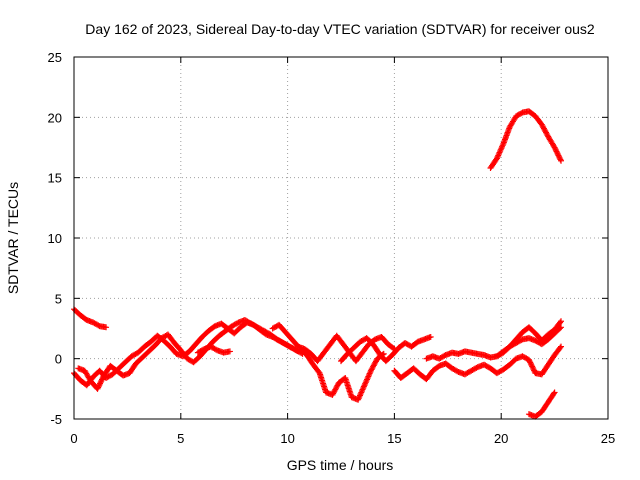 The height and width of the screenshot is (480, 640). Describe the element at coordinates (478, 363) in the screenshot. I see `series-track-g` at that location.